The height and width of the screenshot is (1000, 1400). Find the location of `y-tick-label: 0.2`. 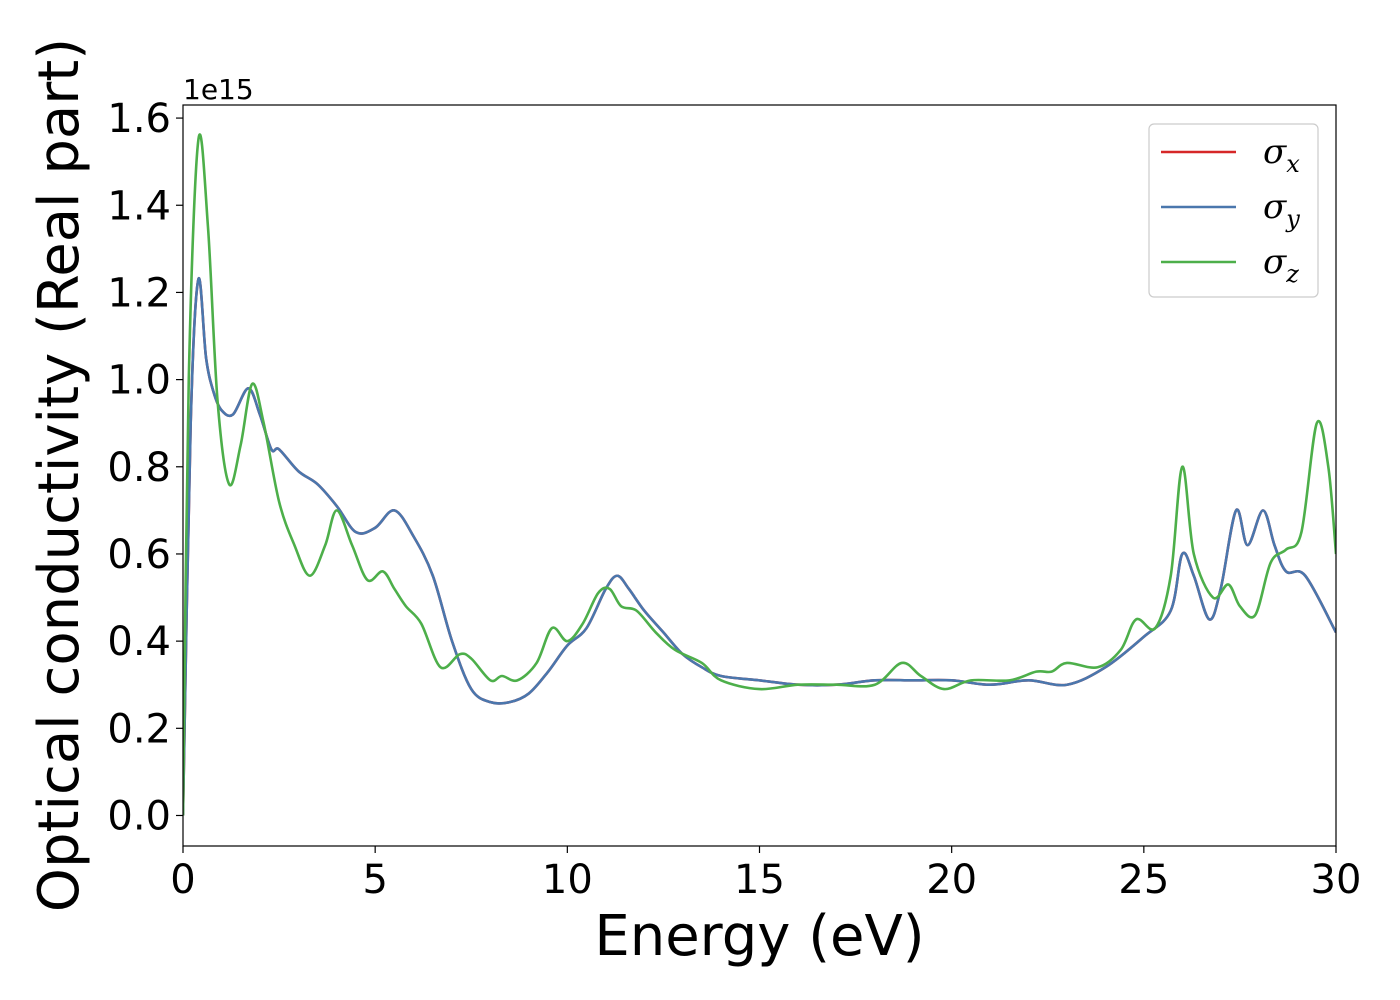

y-tick-label: 0.2 is located at coordinates (139, 729).